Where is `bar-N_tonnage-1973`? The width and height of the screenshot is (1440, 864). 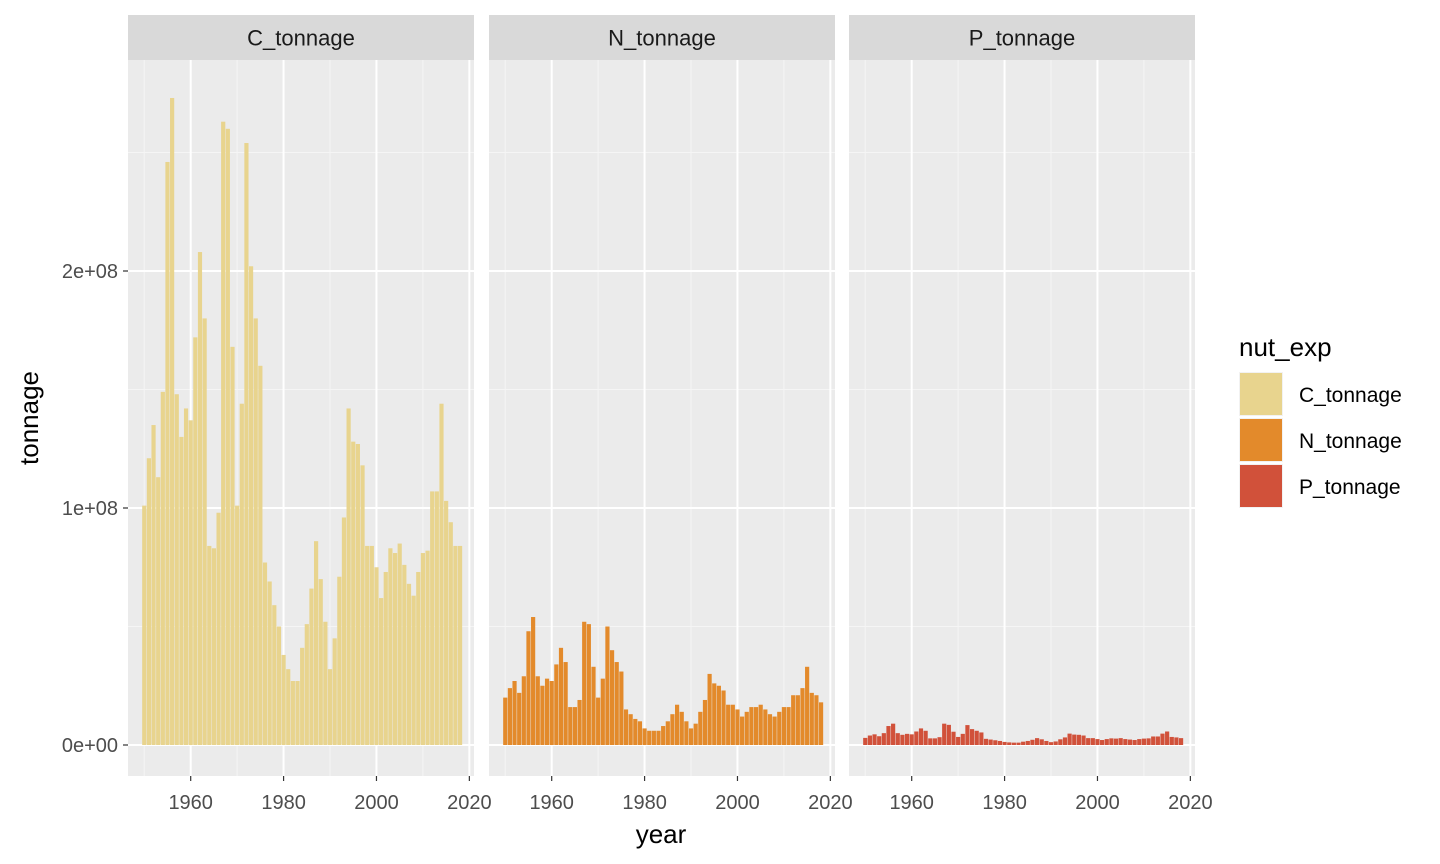
bar-N_tonnage-1973 is located at coordinates (612, 697).